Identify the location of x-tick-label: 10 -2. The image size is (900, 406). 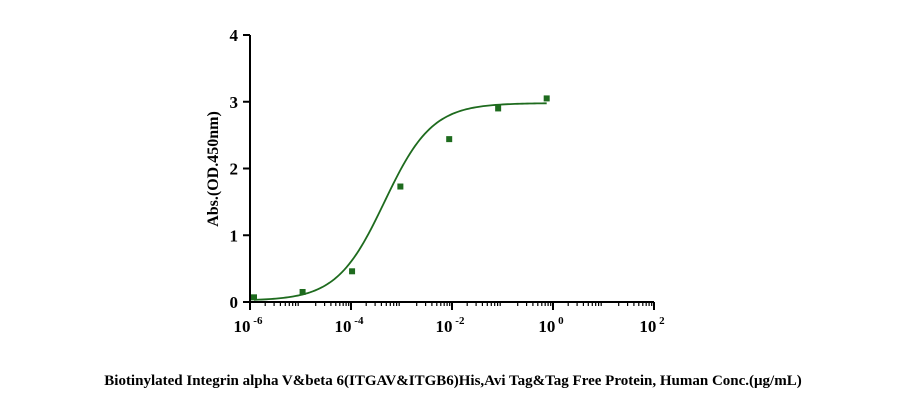
(450, 325).